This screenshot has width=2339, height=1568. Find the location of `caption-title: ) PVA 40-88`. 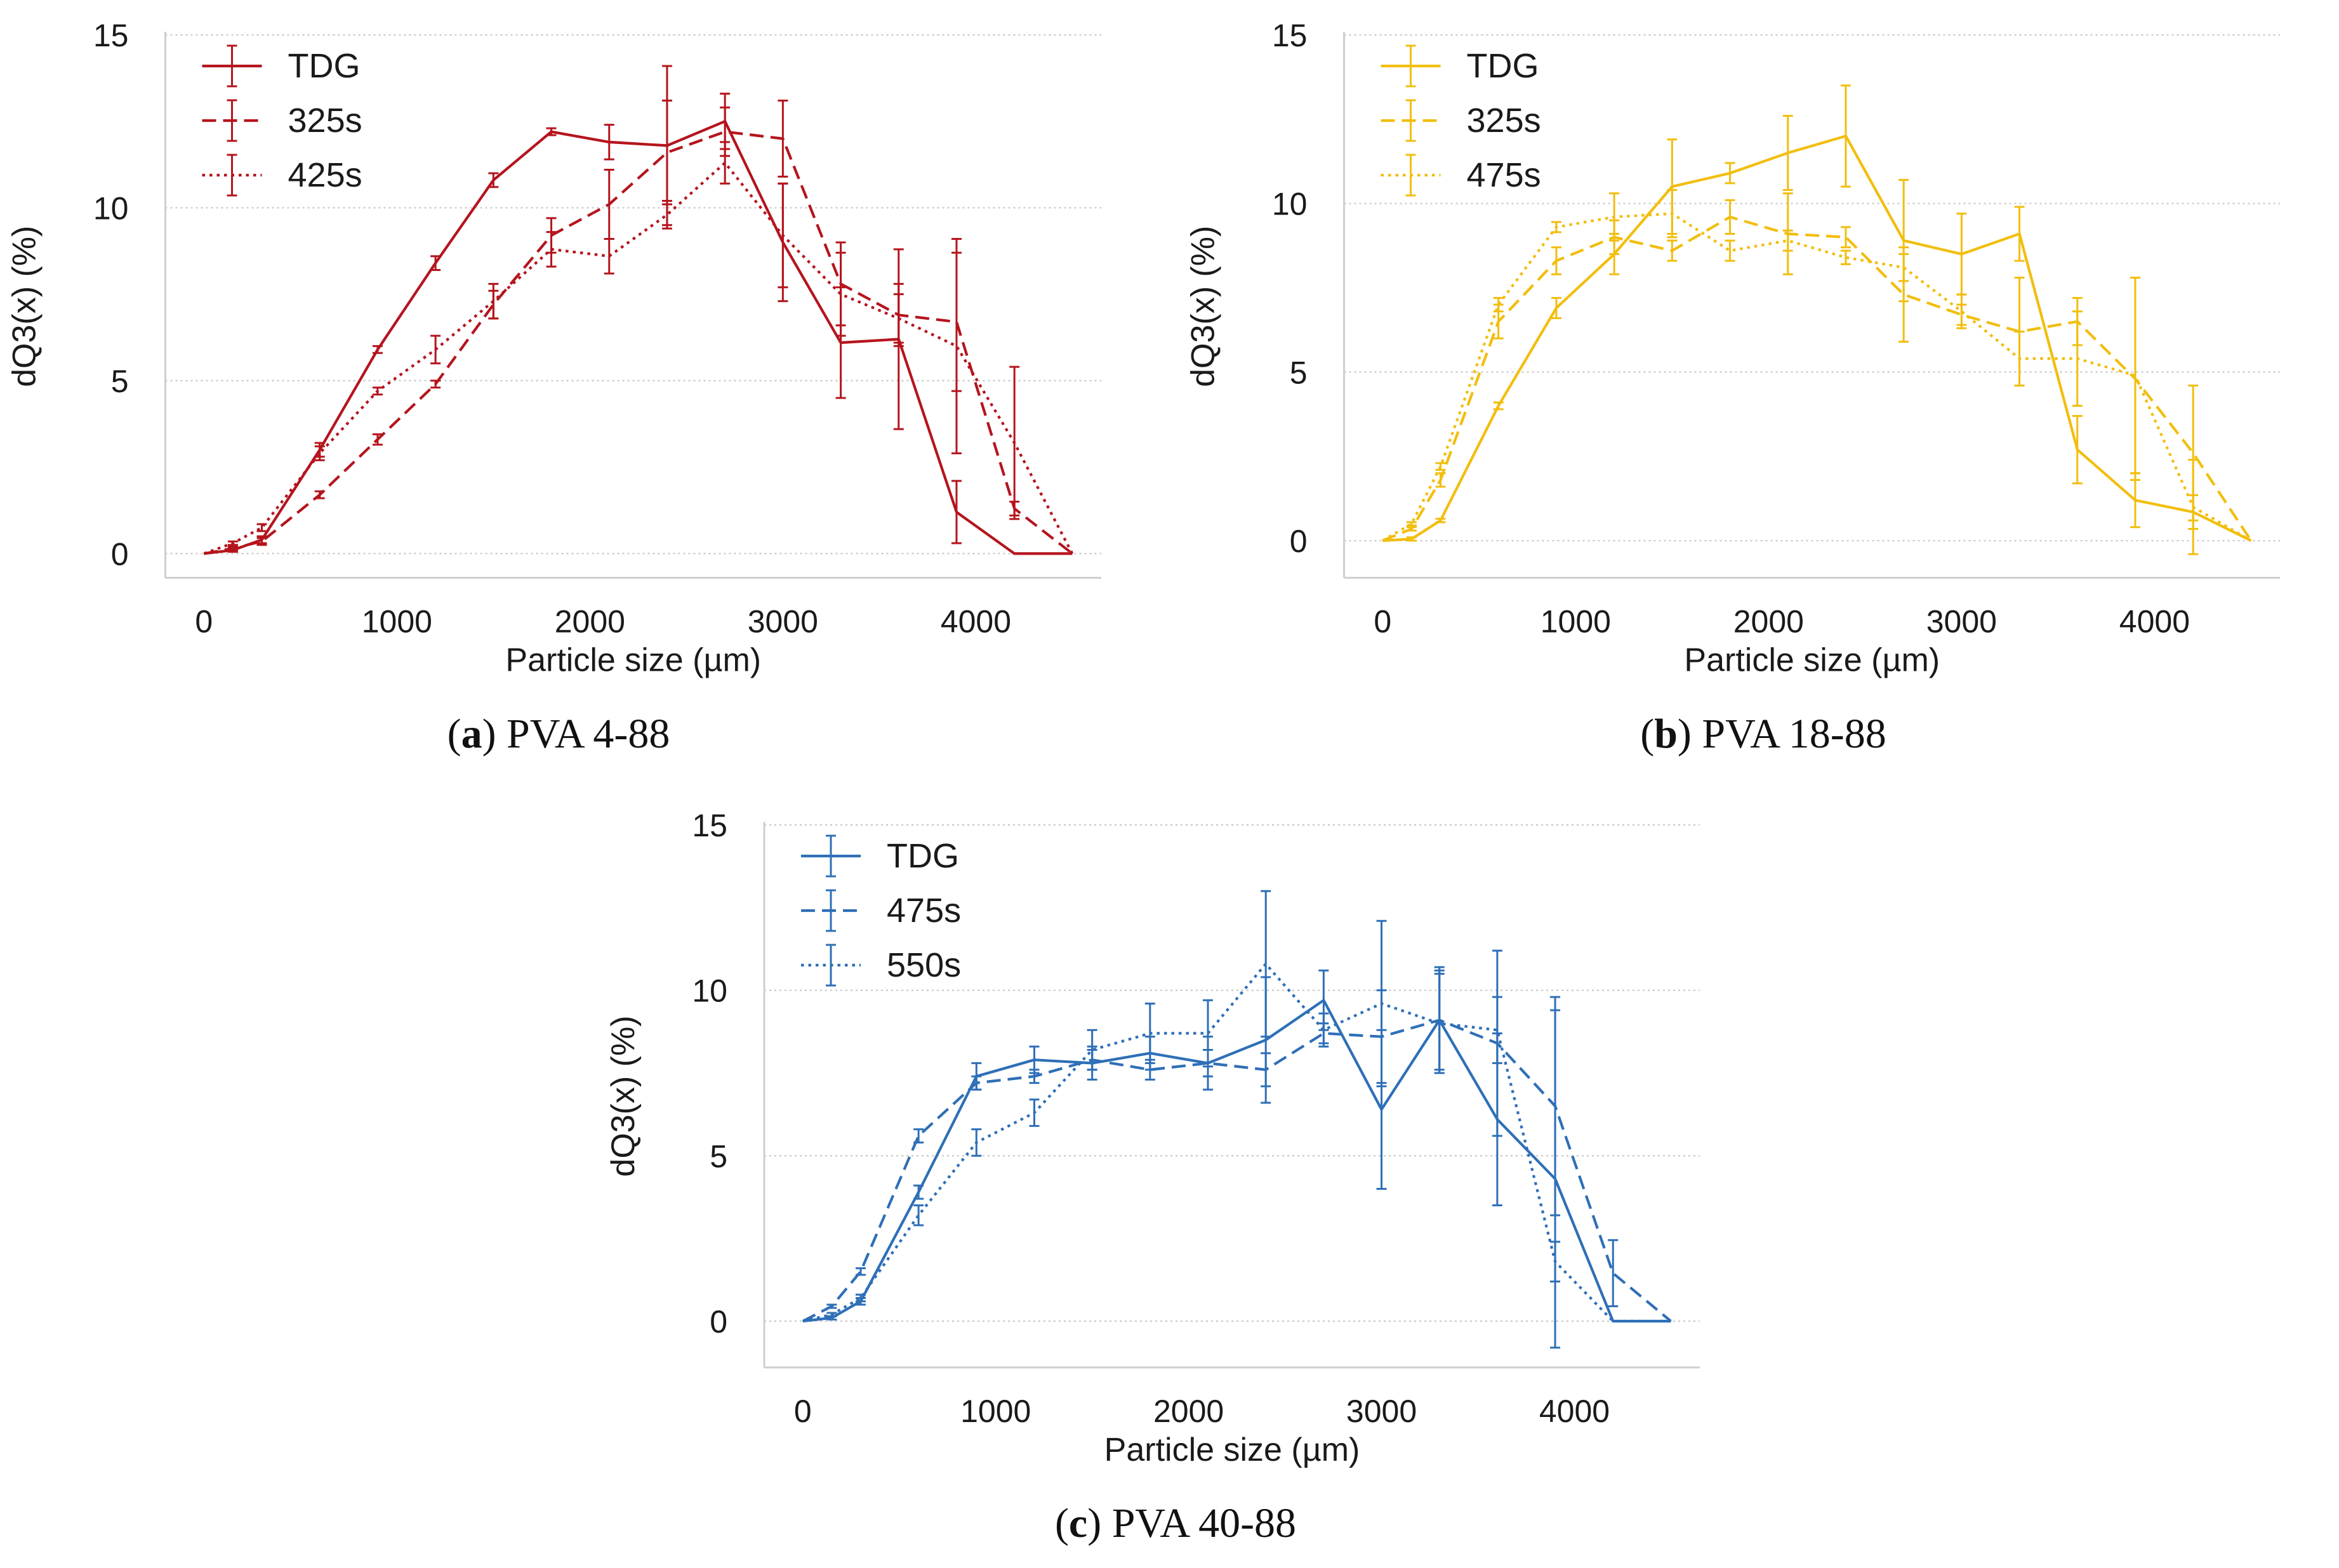

caption-title: ) PVA 40-88 is located at coordinates (1191, 1523).